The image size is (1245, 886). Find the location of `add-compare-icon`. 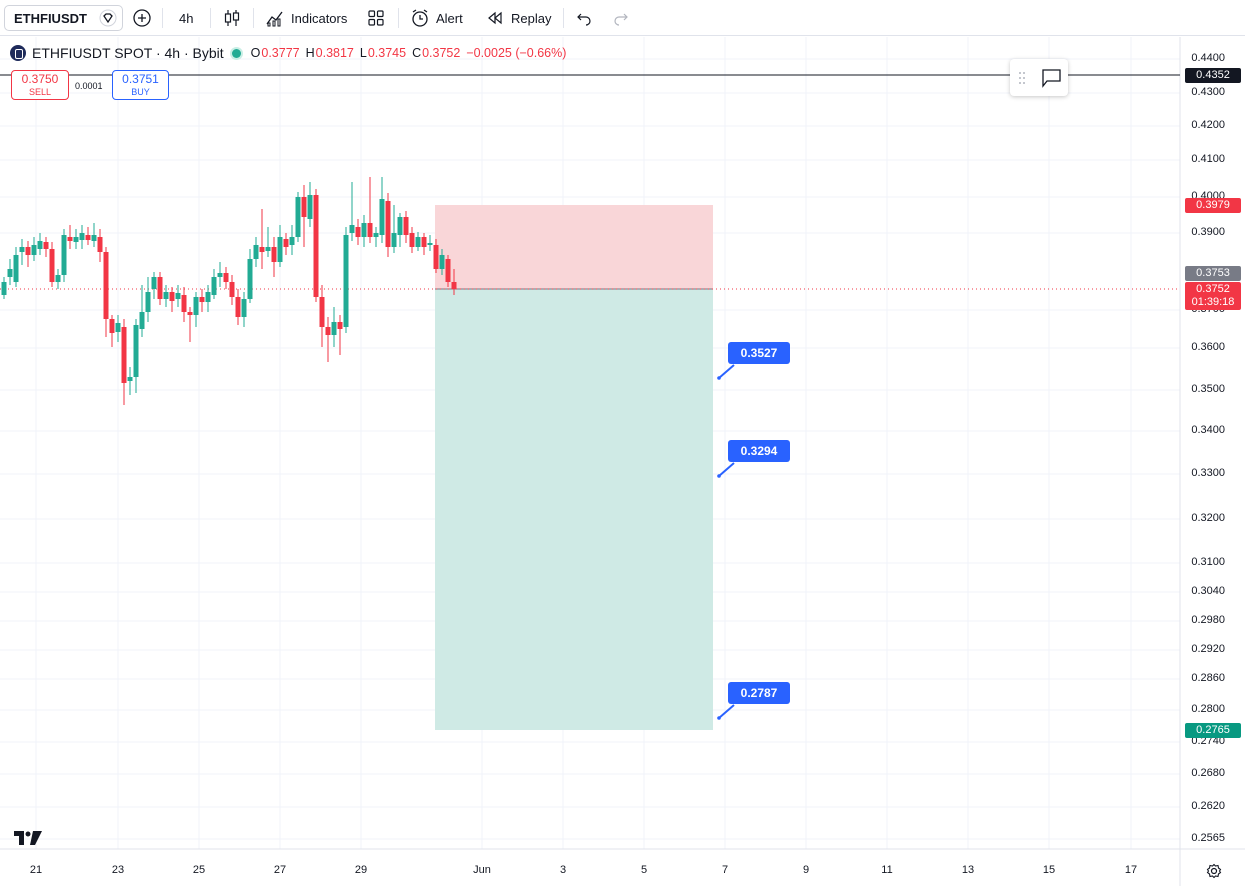

add-compare-icon is located at coordinates (142, 18).